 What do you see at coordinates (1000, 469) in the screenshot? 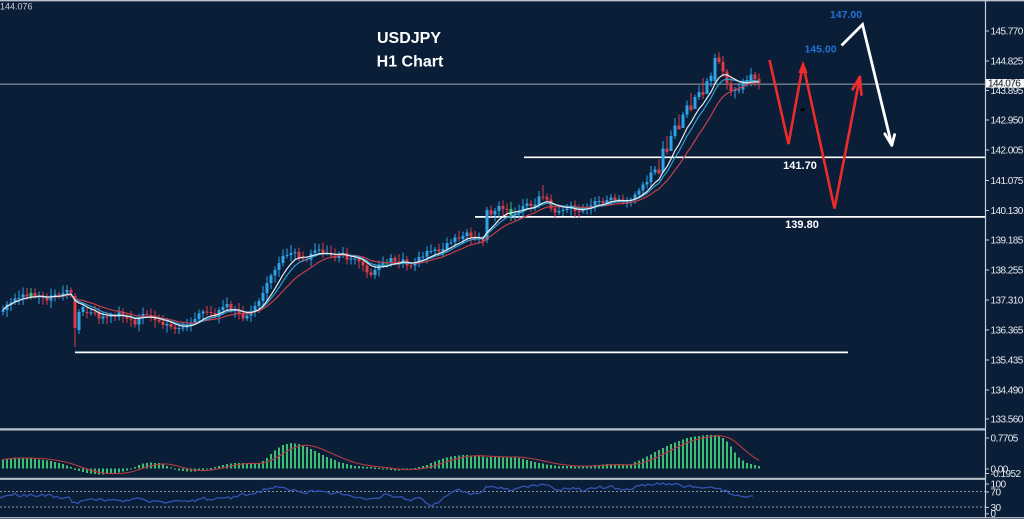
I see `svg-text: 0.00` at bounding box center [1000, 469].